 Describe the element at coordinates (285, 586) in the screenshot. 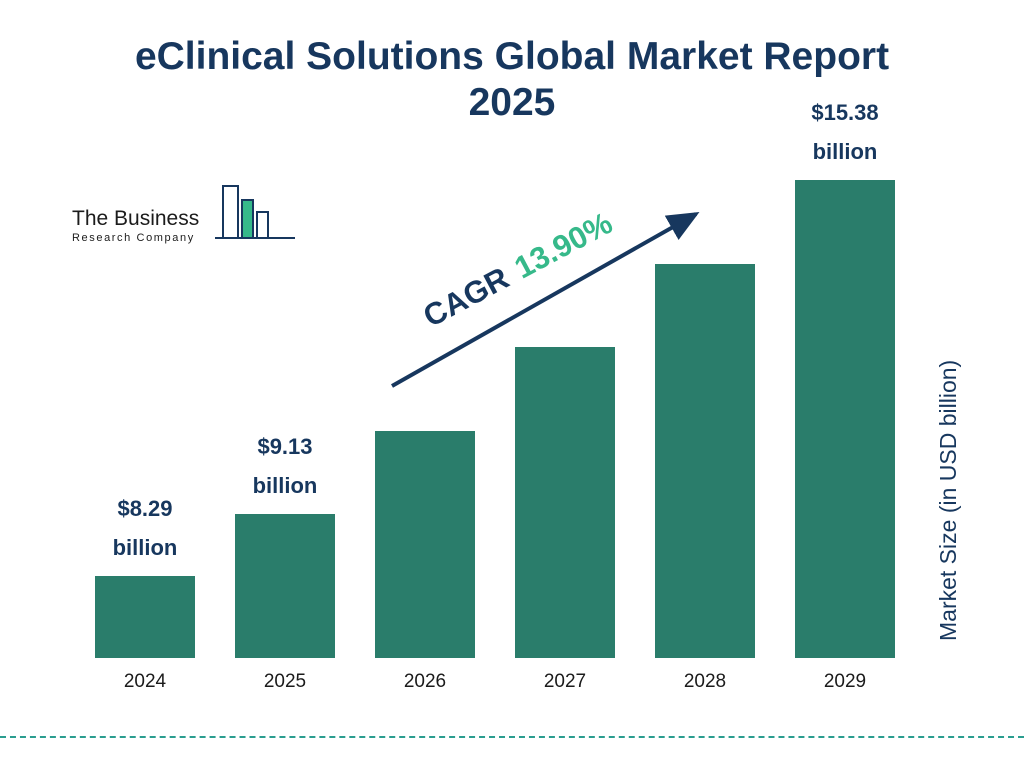

I see `bar-2025` at that location.